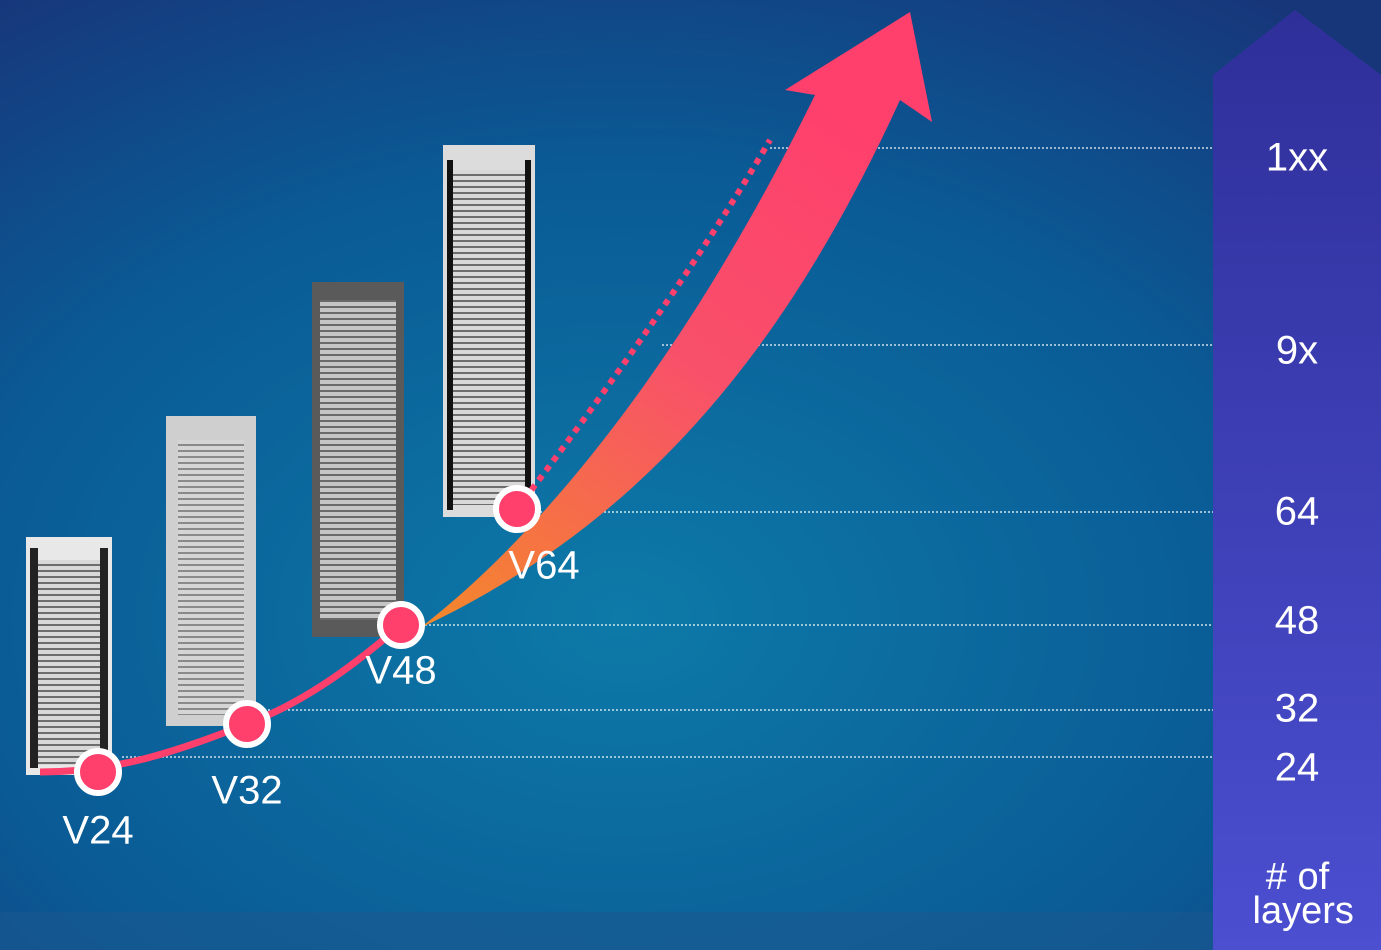 The image size is (1381, 950). Describe the element at coordinates (246, 791) in the screenshot. I see `point-label: V32` at that location.